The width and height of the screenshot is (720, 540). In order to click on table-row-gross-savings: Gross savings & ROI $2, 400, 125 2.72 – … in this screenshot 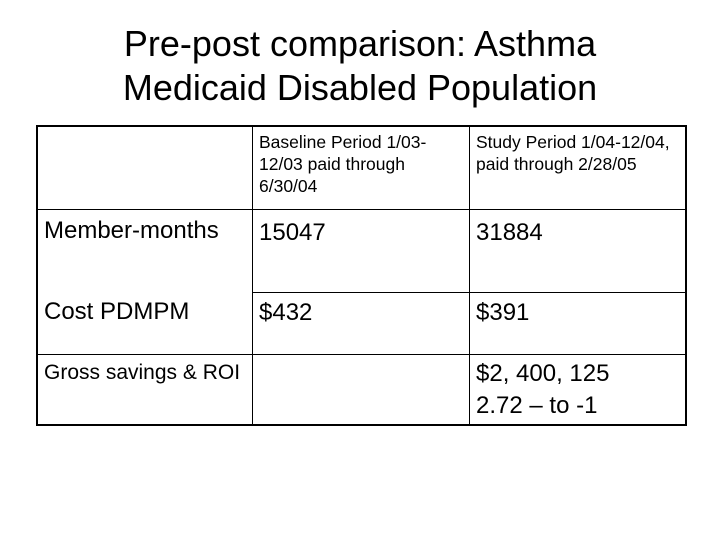, I will do `click(361, 389)`.